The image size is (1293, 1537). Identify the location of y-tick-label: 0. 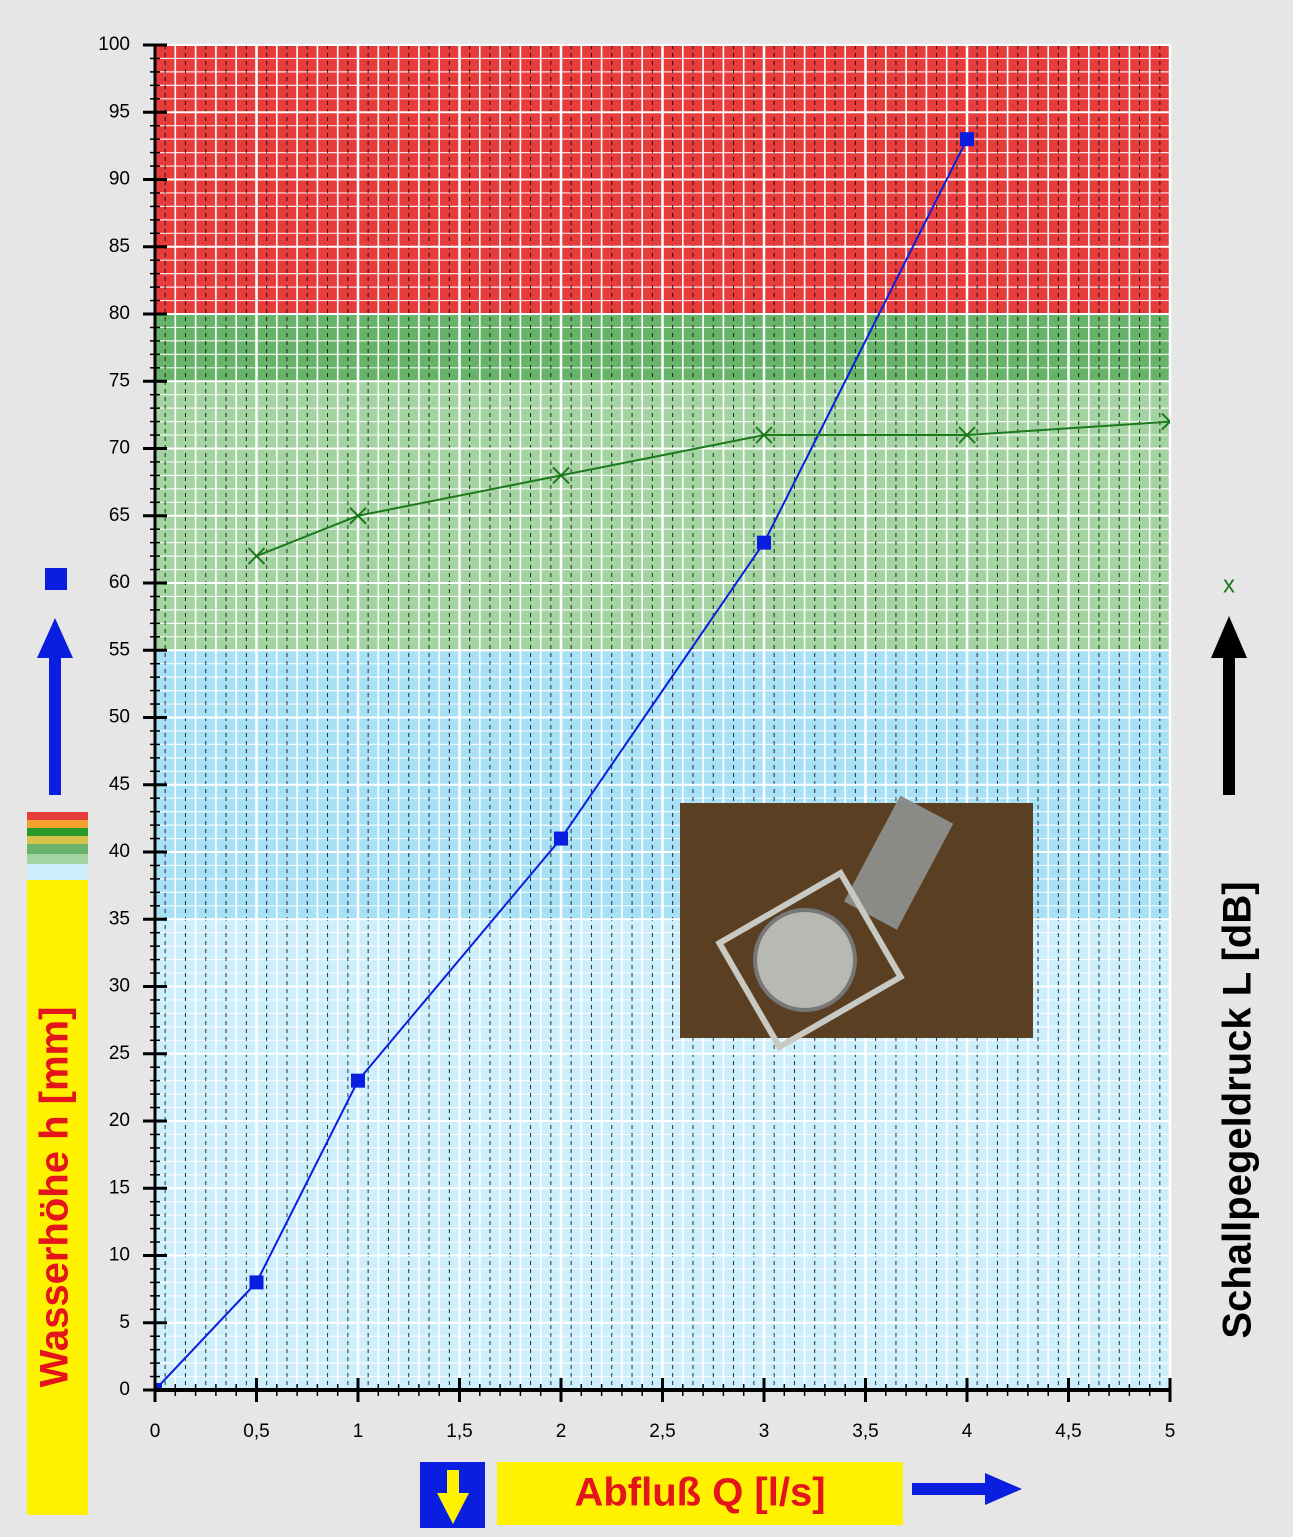
(124, 1389).